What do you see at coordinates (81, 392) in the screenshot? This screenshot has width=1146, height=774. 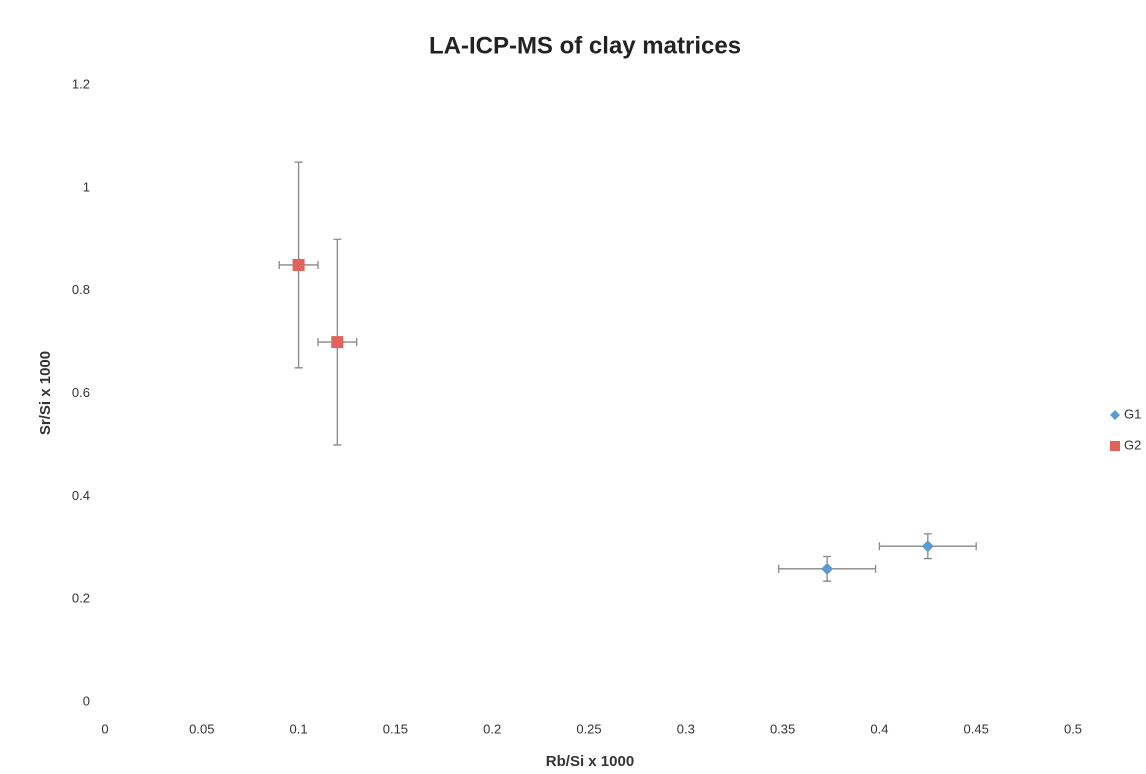 I see `y-tick-label: 0.6` at bounding box center [81, 392].